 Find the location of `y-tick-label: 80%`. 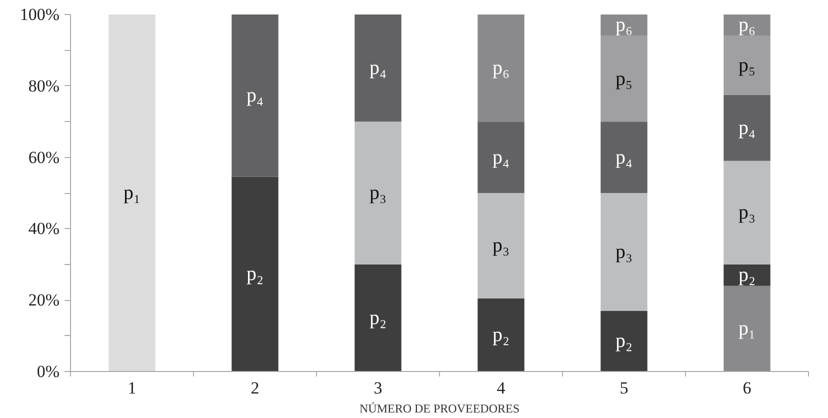

y-tick-label: 80% is located at coordinates (44, 86).